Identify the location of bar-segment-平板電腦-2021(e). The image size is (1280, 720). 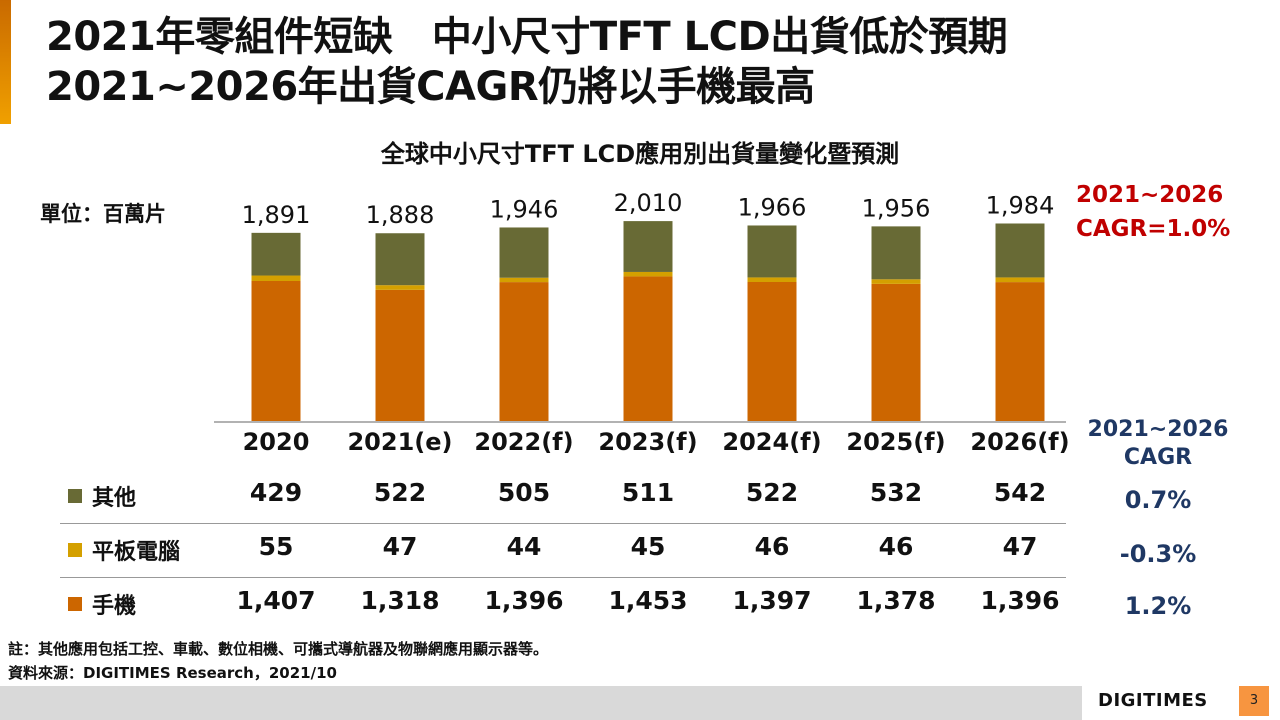
(400, 287).